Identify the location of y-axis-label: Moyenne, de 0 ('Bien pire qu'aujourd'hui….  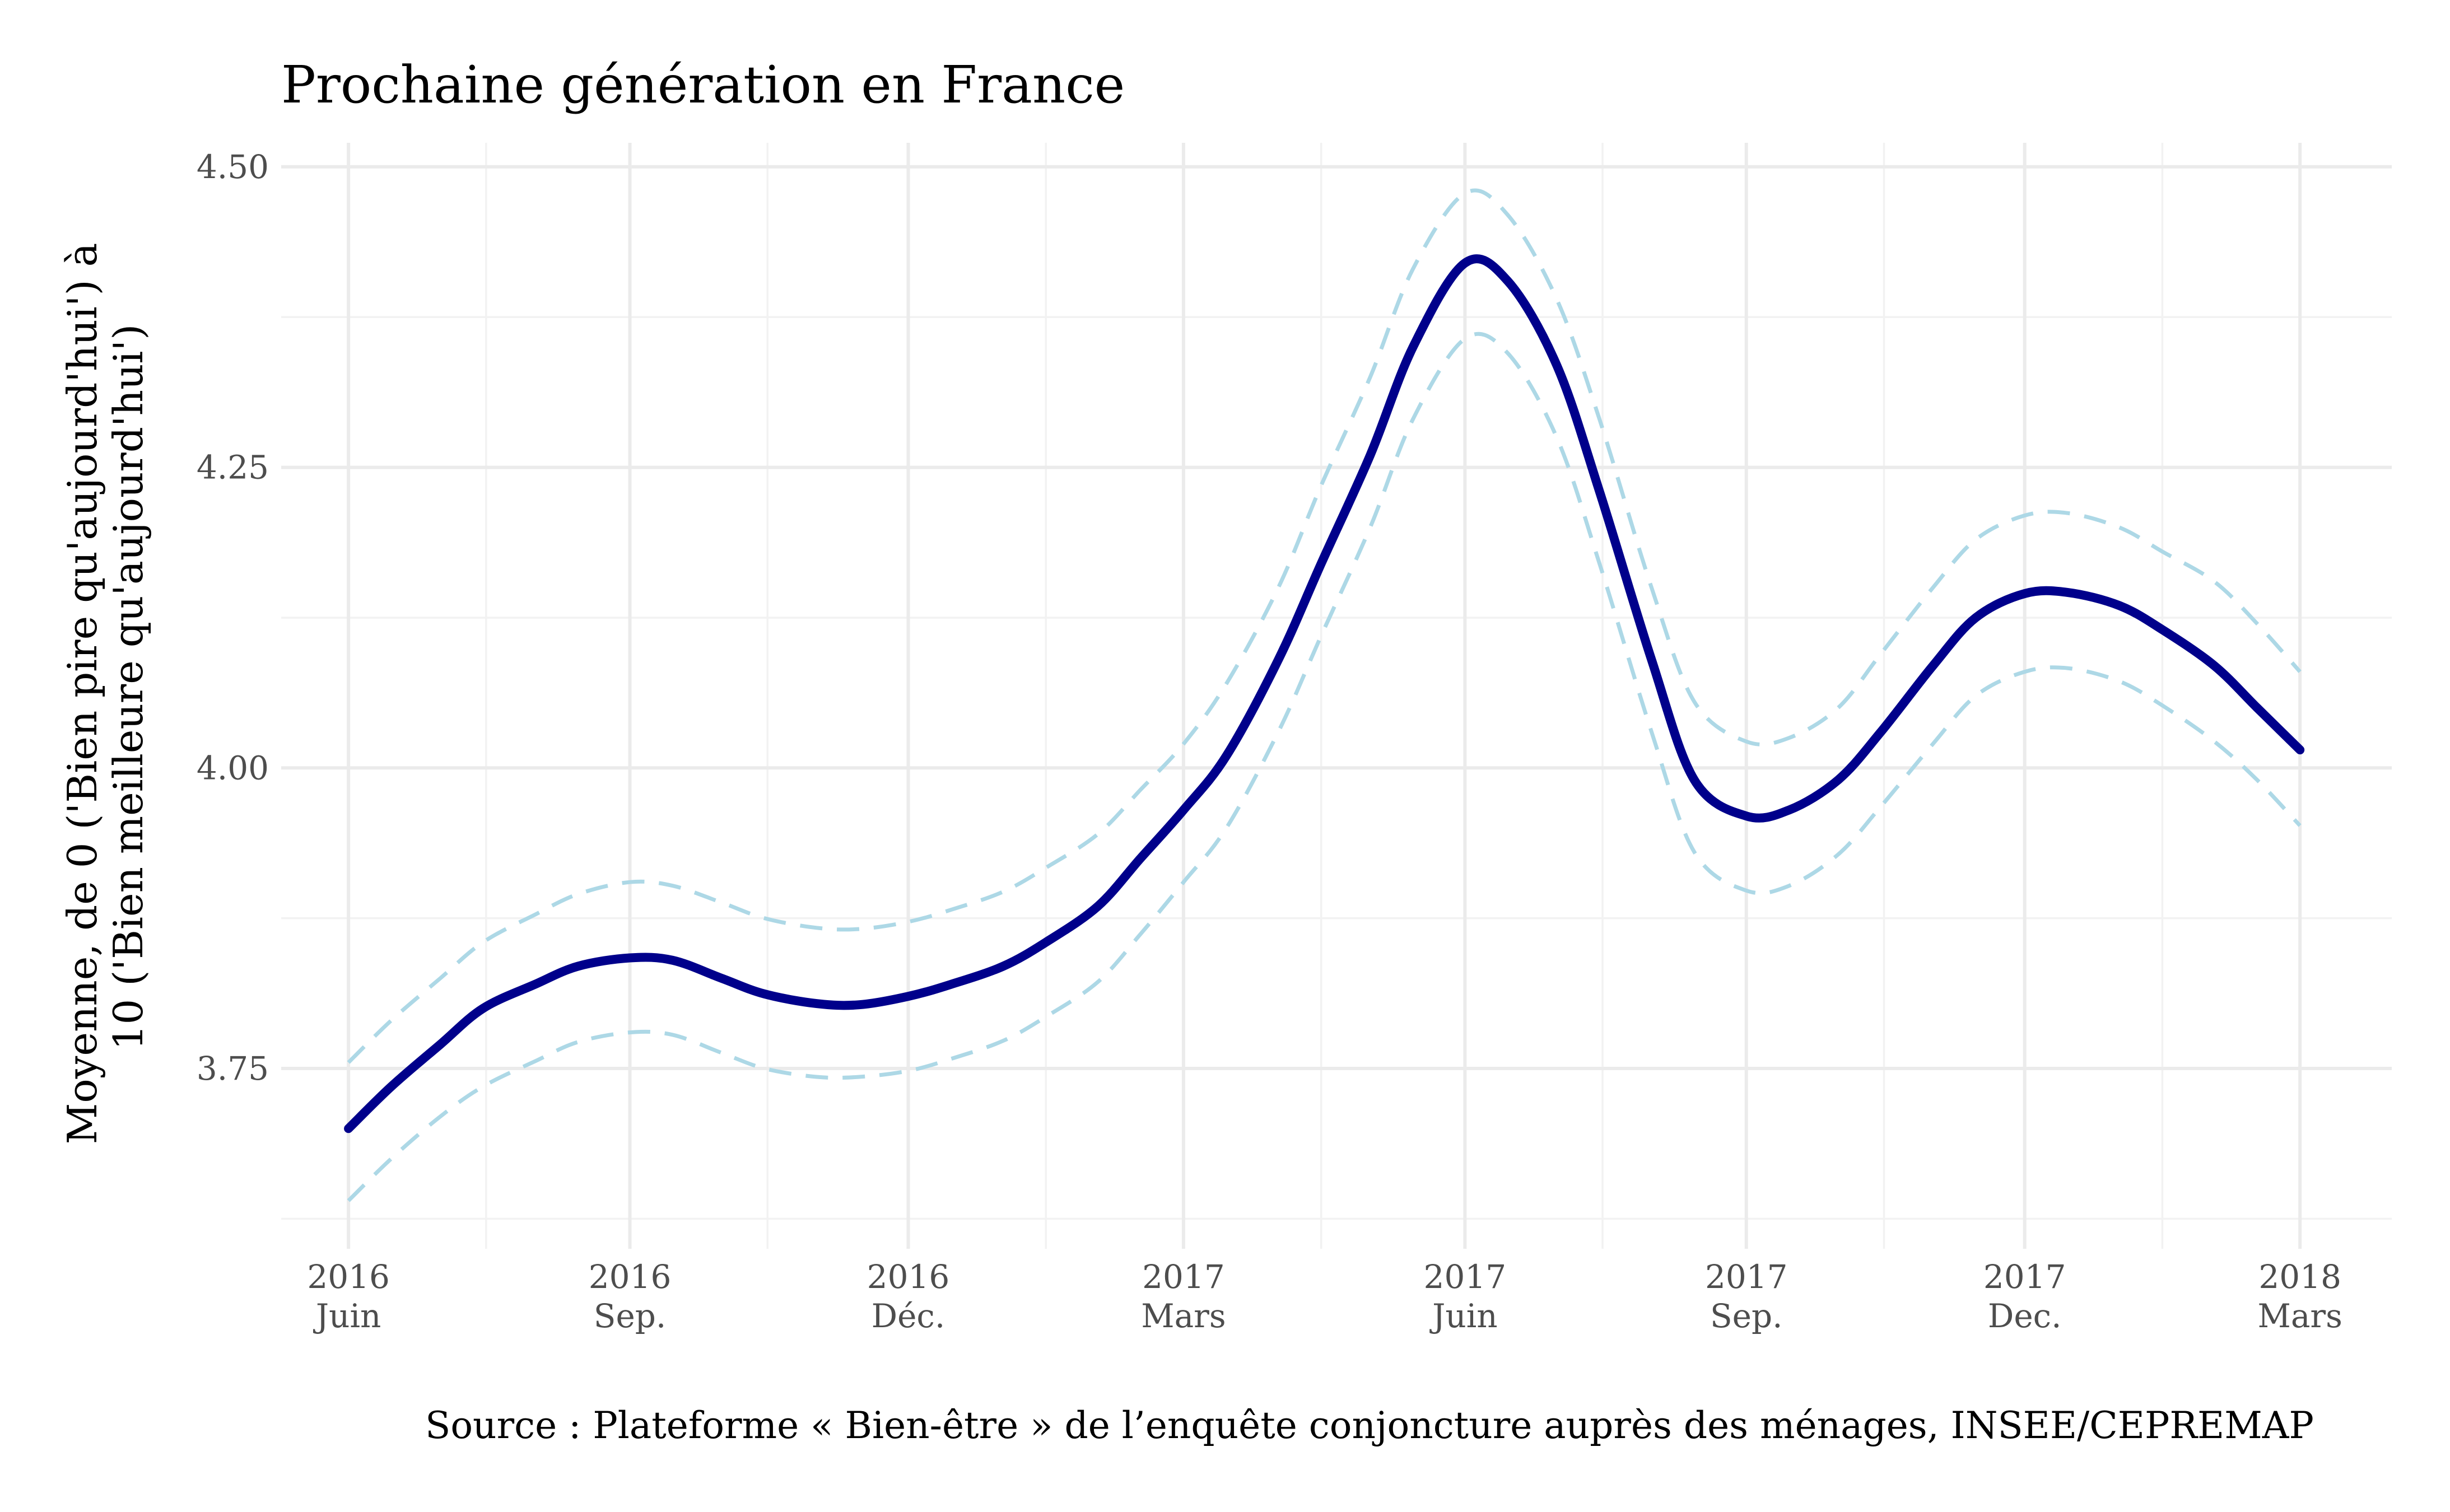
(106, 688).